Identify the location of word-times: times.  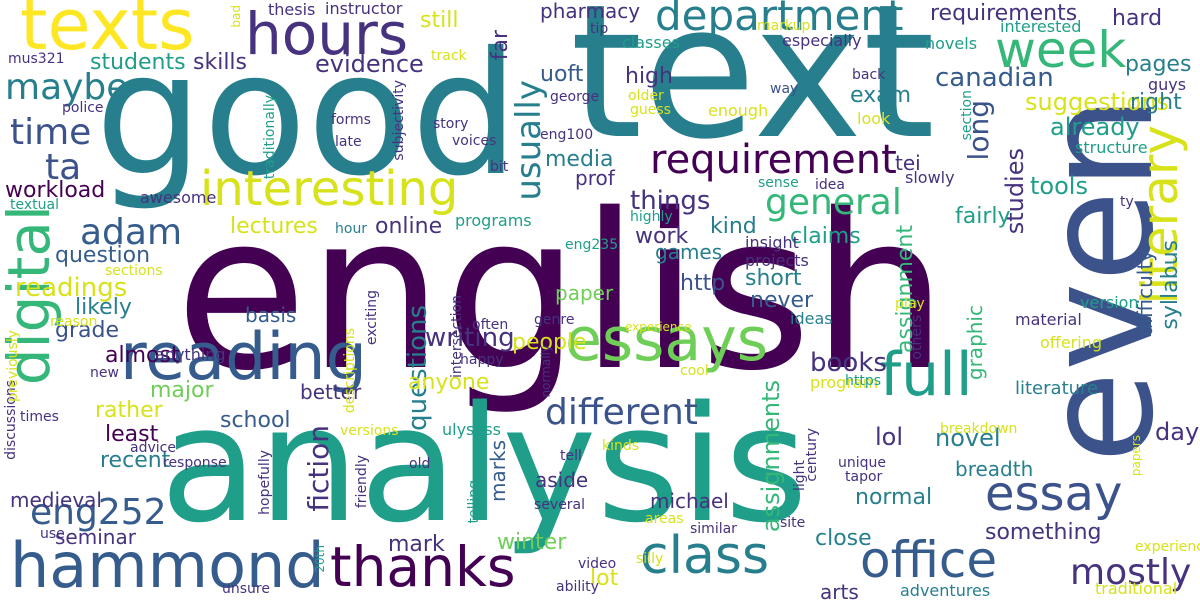
(39, 417).